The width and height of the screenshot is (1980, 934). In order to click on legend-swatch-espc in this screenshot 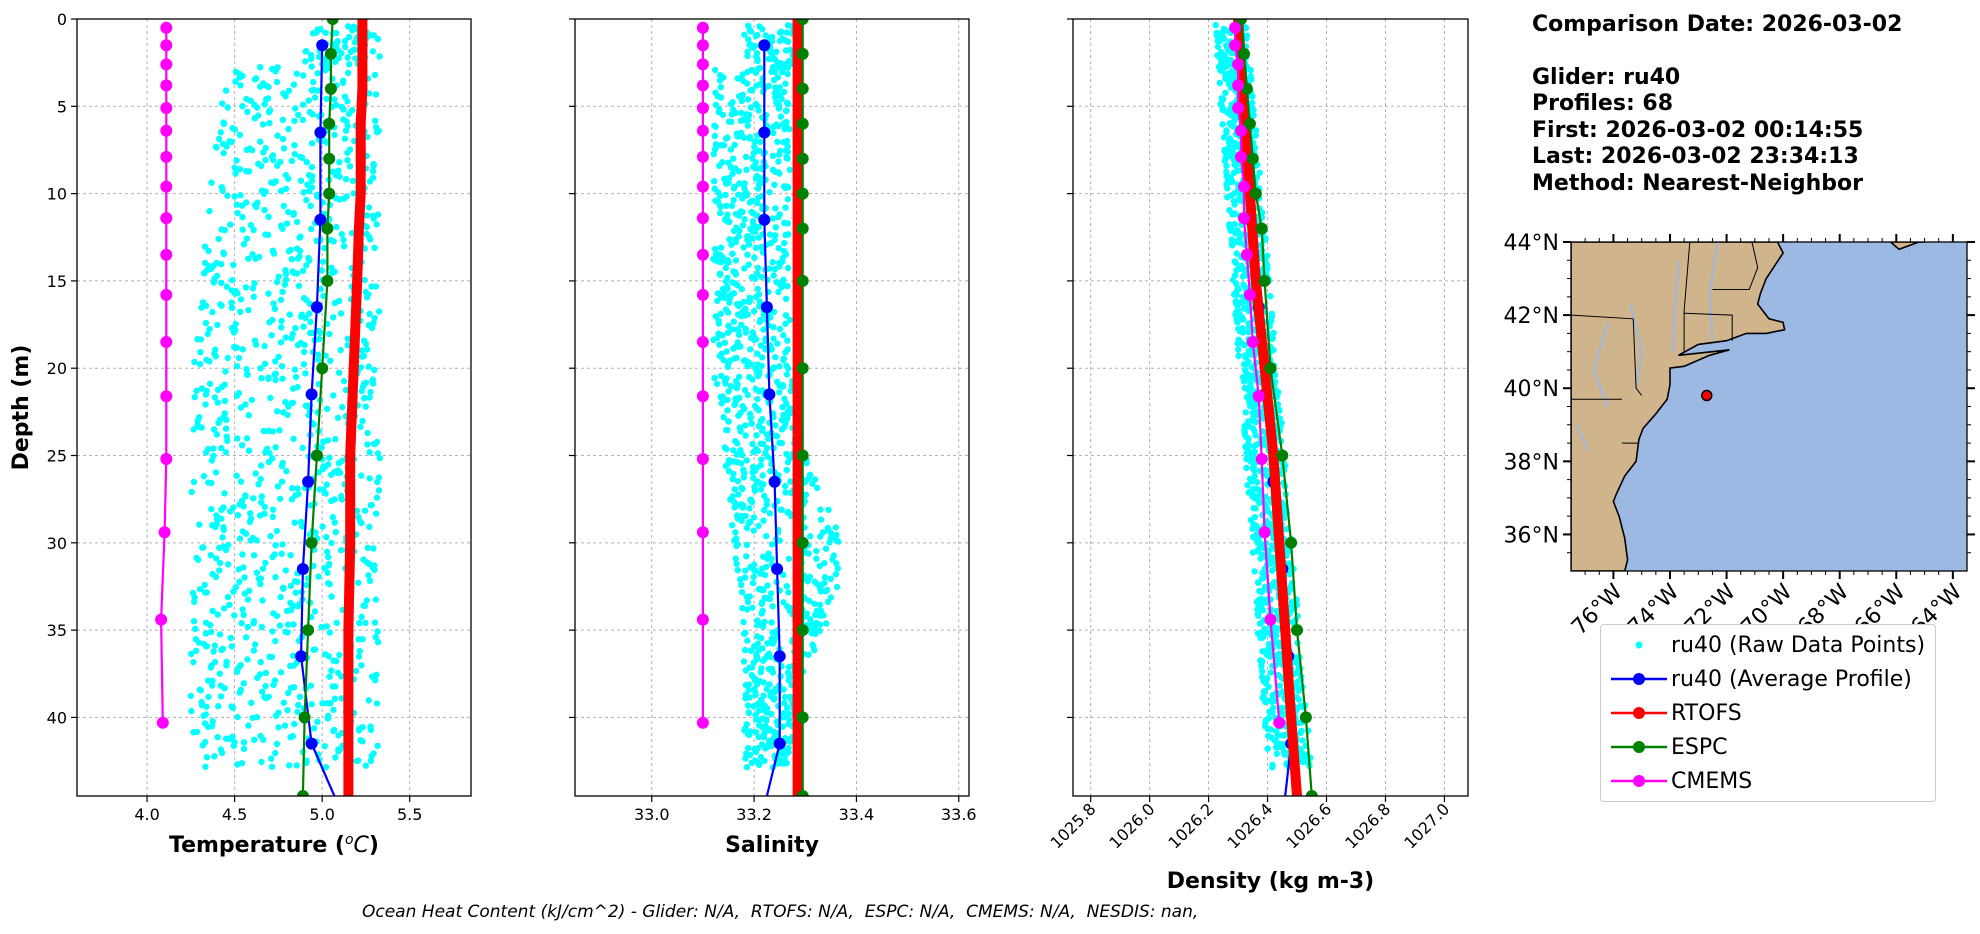, I will do `click(1639, 747)`.